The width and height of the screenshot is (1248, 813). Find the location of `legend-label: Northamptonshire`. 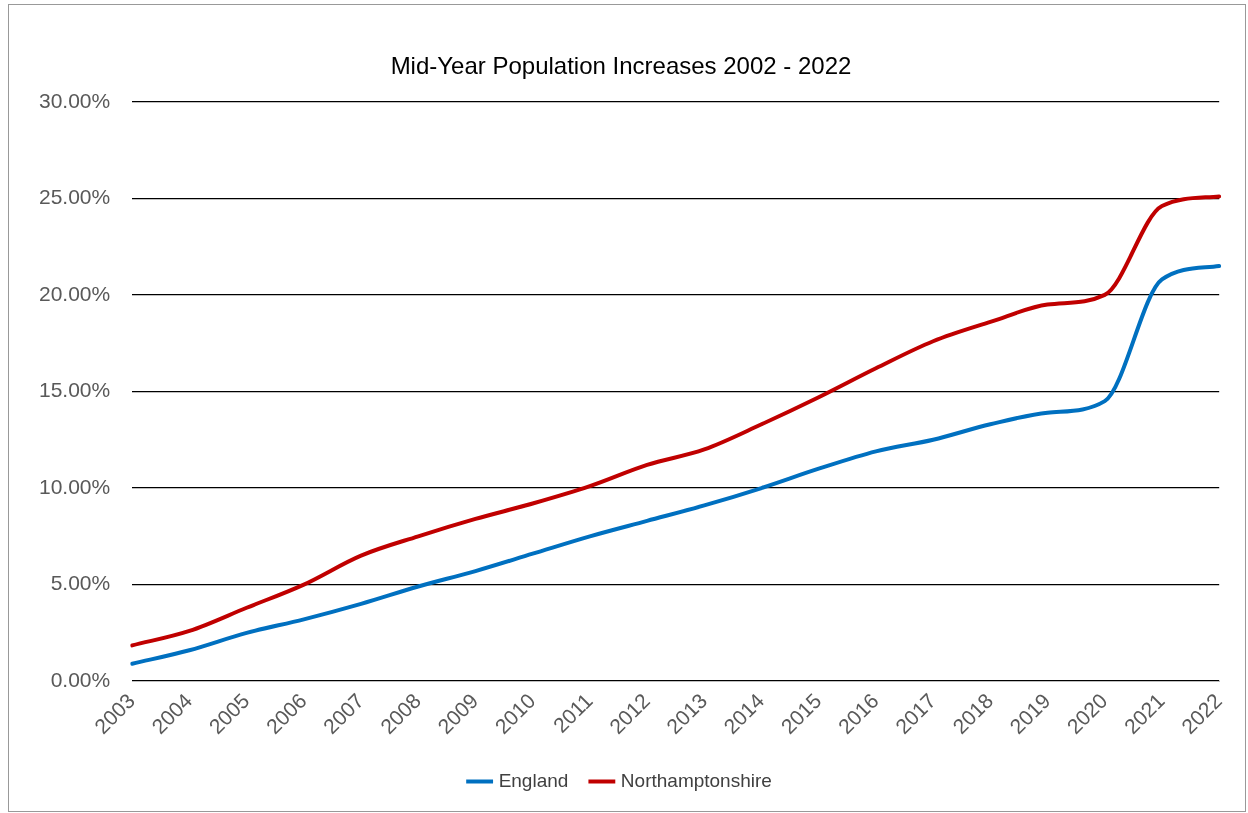

legend-label: Northamptonshire is located at coordinates (696, 780).